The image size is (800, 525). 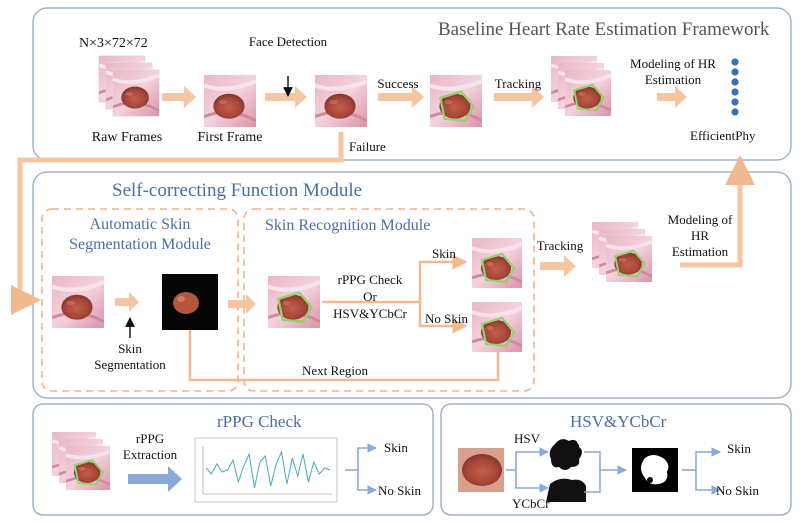 I want to click on modeling-to-efficientphy-path, so click(x=717, y=211).